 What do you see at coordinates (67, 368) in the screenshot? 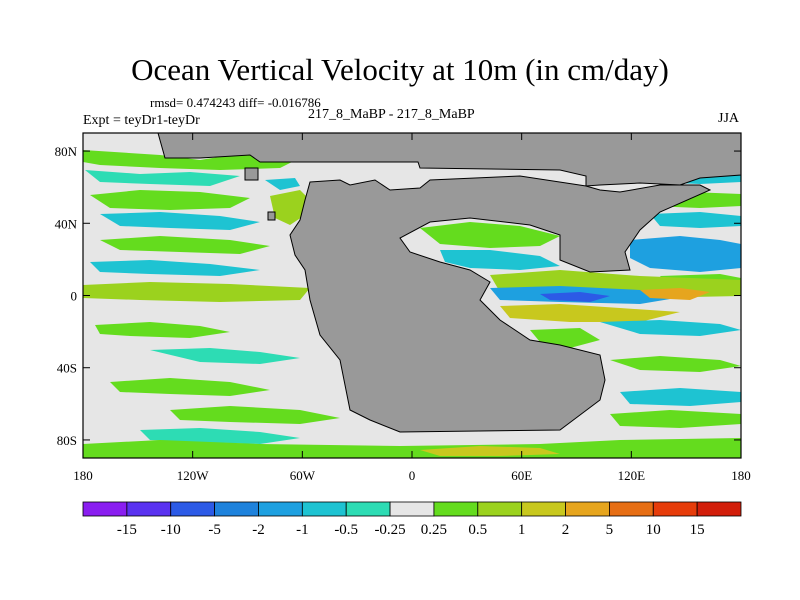
I see `lat-tick-label: 40S` at bounding box center [67, 368].